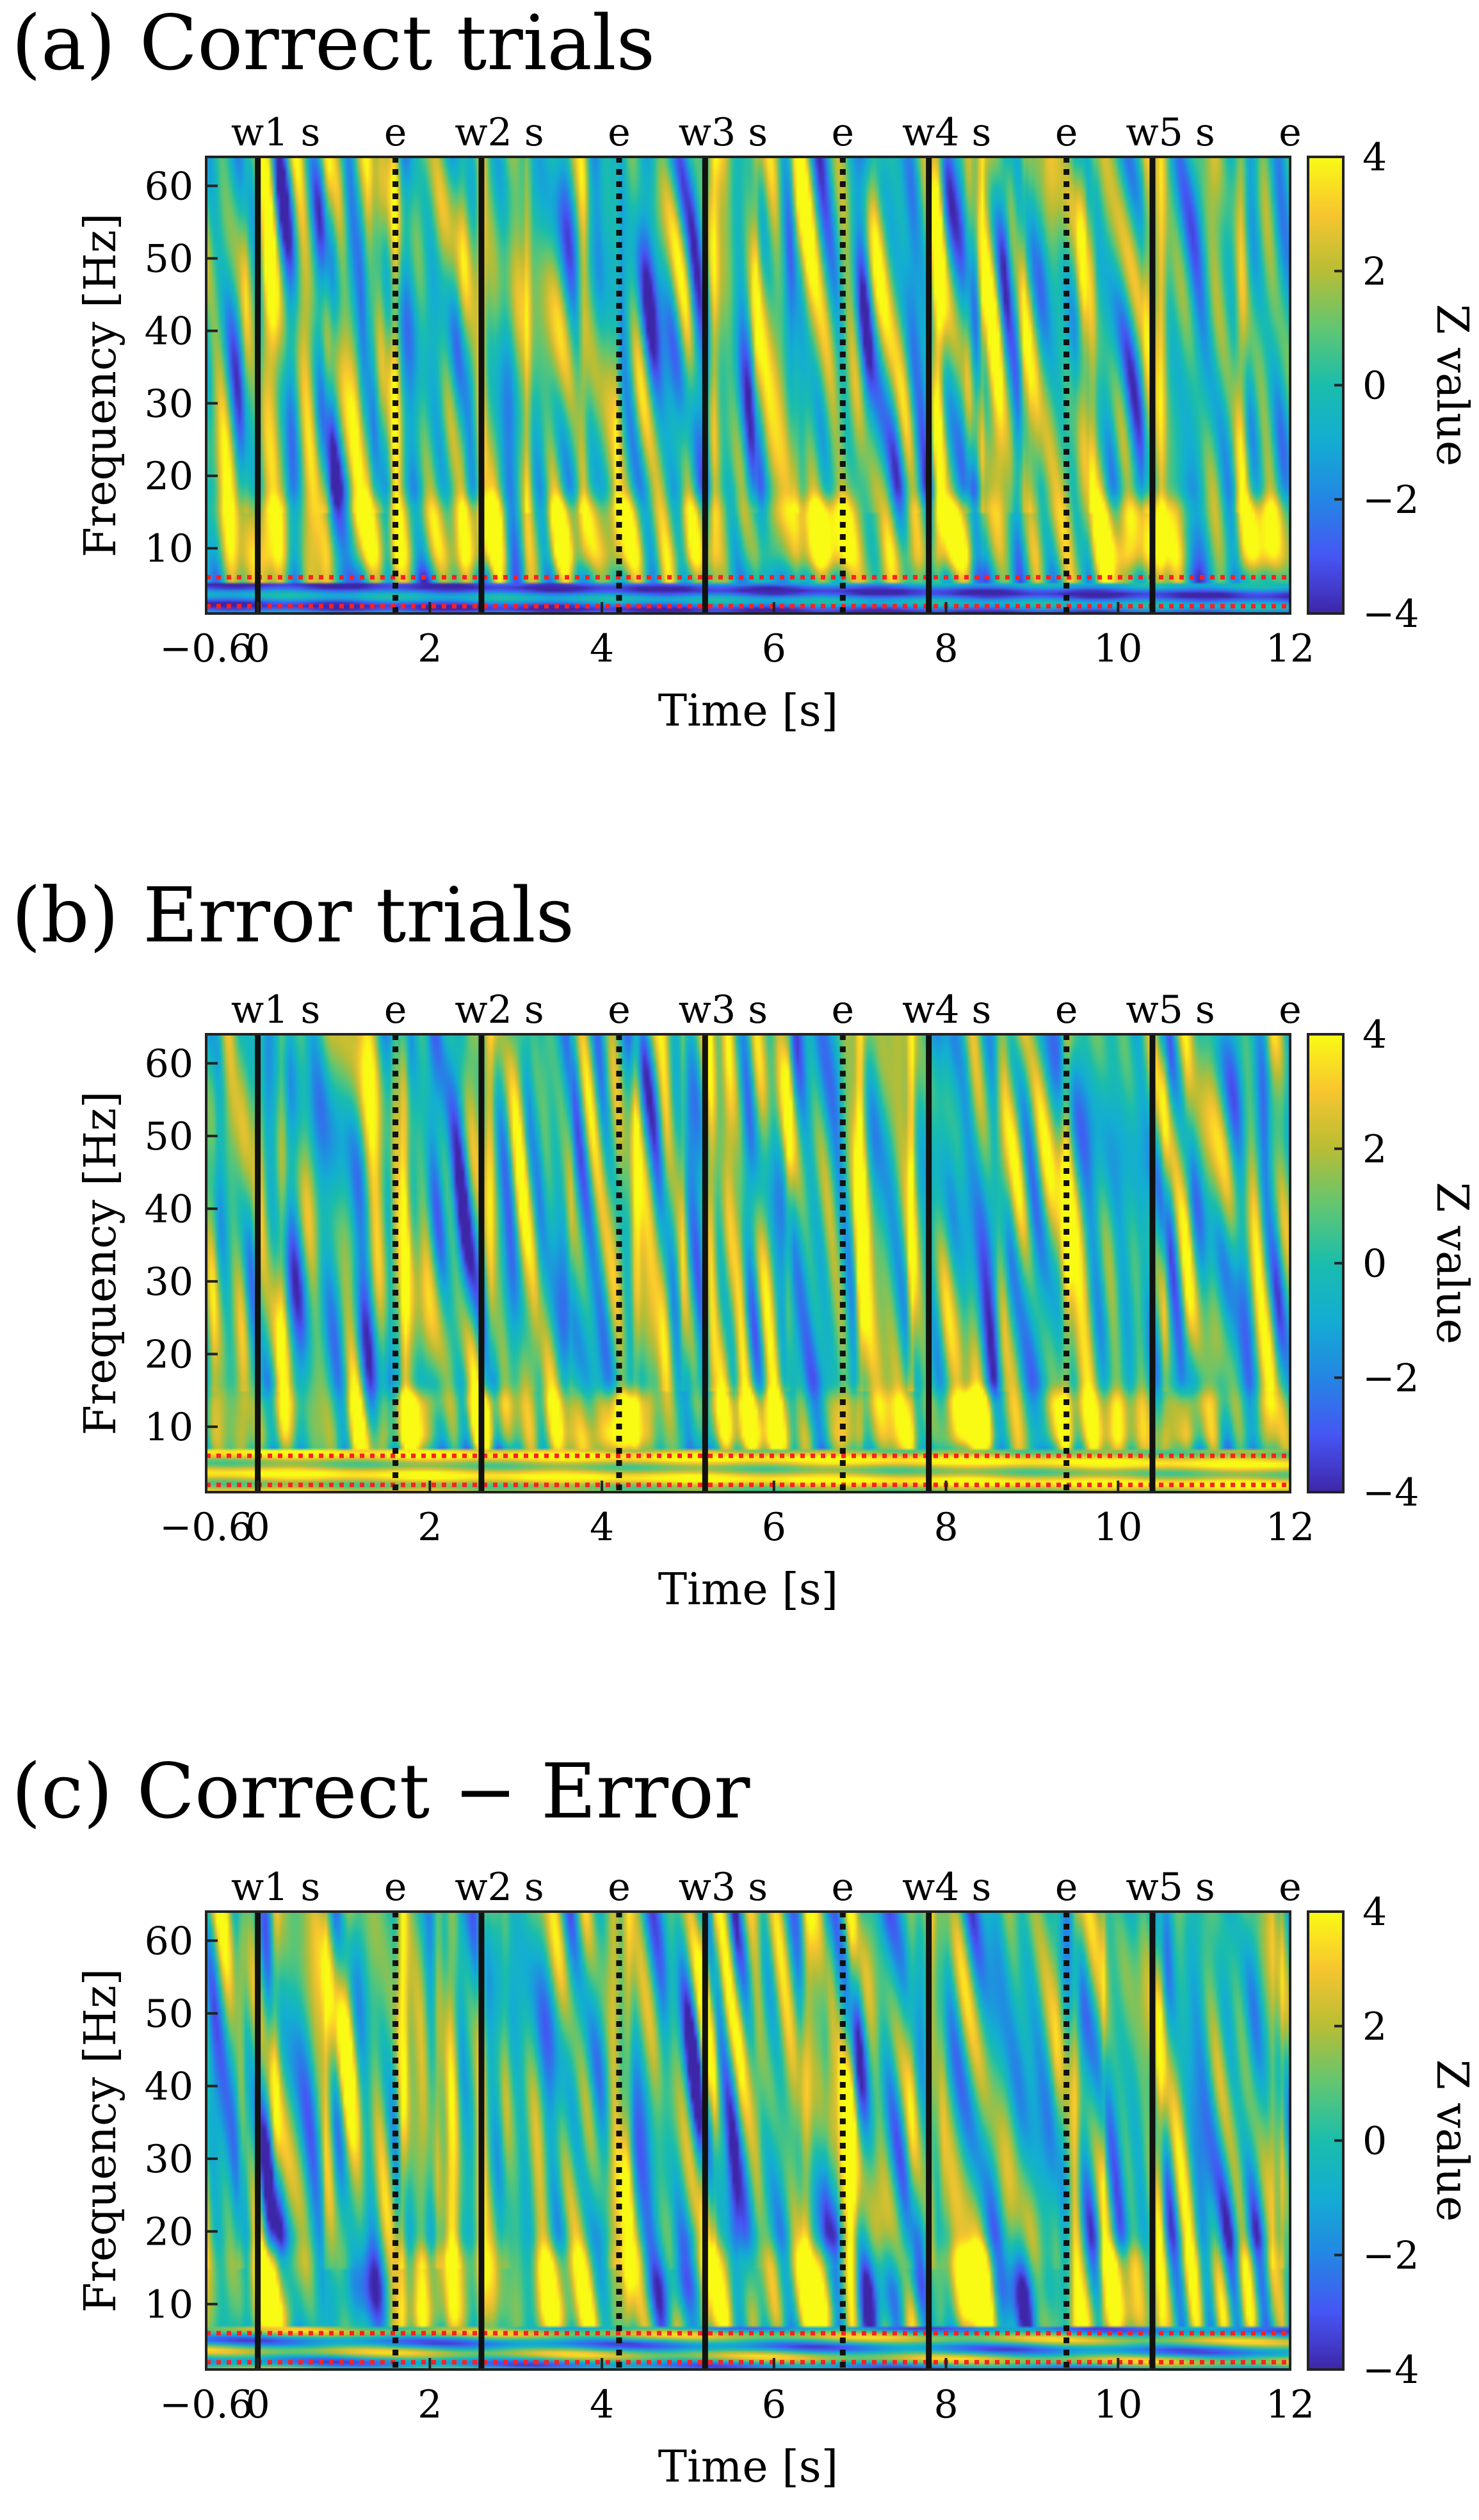 This screenshot has width=1479, height=2520. Describe the element at coordinates (293, 915) in the screenshot. I see `panel-b-title: (b) Error trials` at that location.